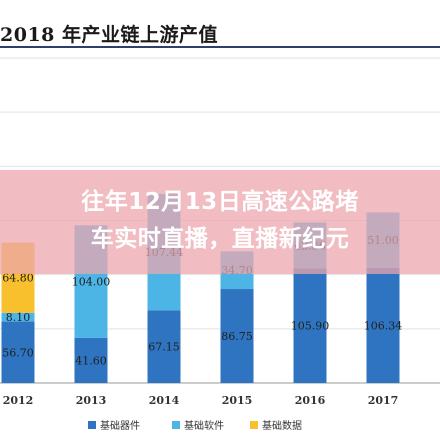 The height and width of the screenshot is (440, 440). Describe the element at coordinates (310, 400) in the screenshot. I see `x-tick-label: 2016` at that location.